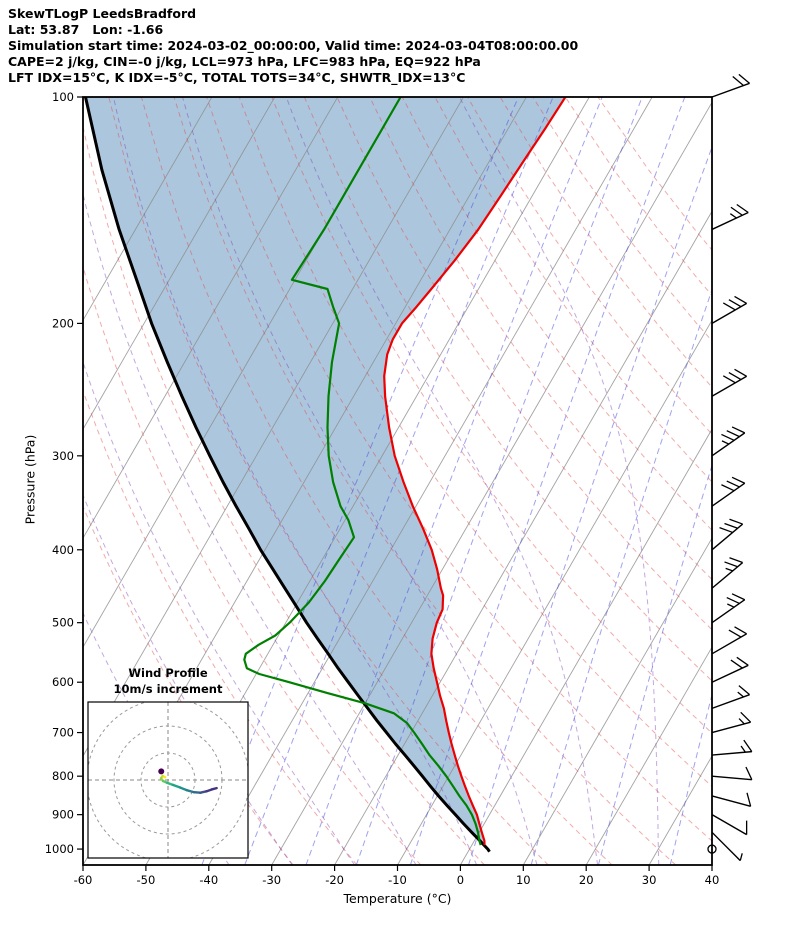 This screenshot has height=937, width=794. Describe the element at coordinates (730, 467) in the screenshot. I see `wind-barbs` at that location.